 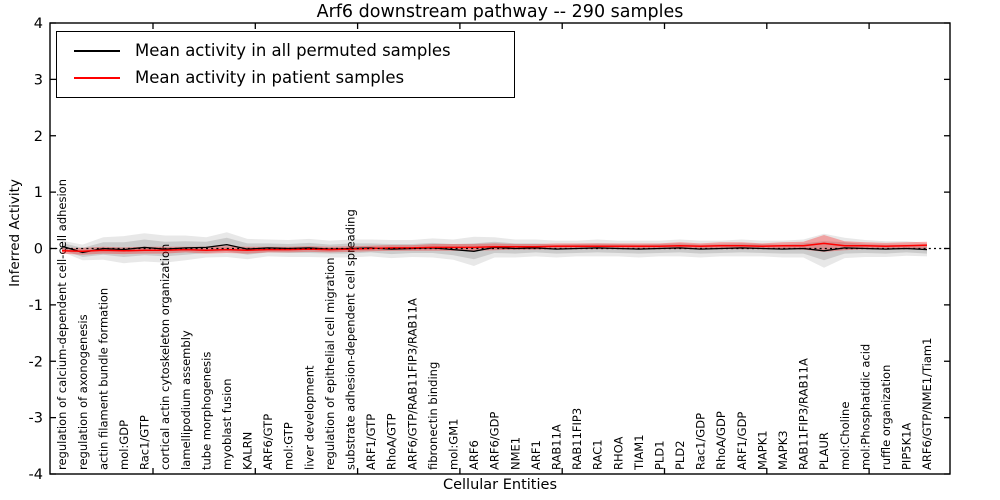 I want to click on x-tick-label: mol:GDP, so click(x=124, y=445).